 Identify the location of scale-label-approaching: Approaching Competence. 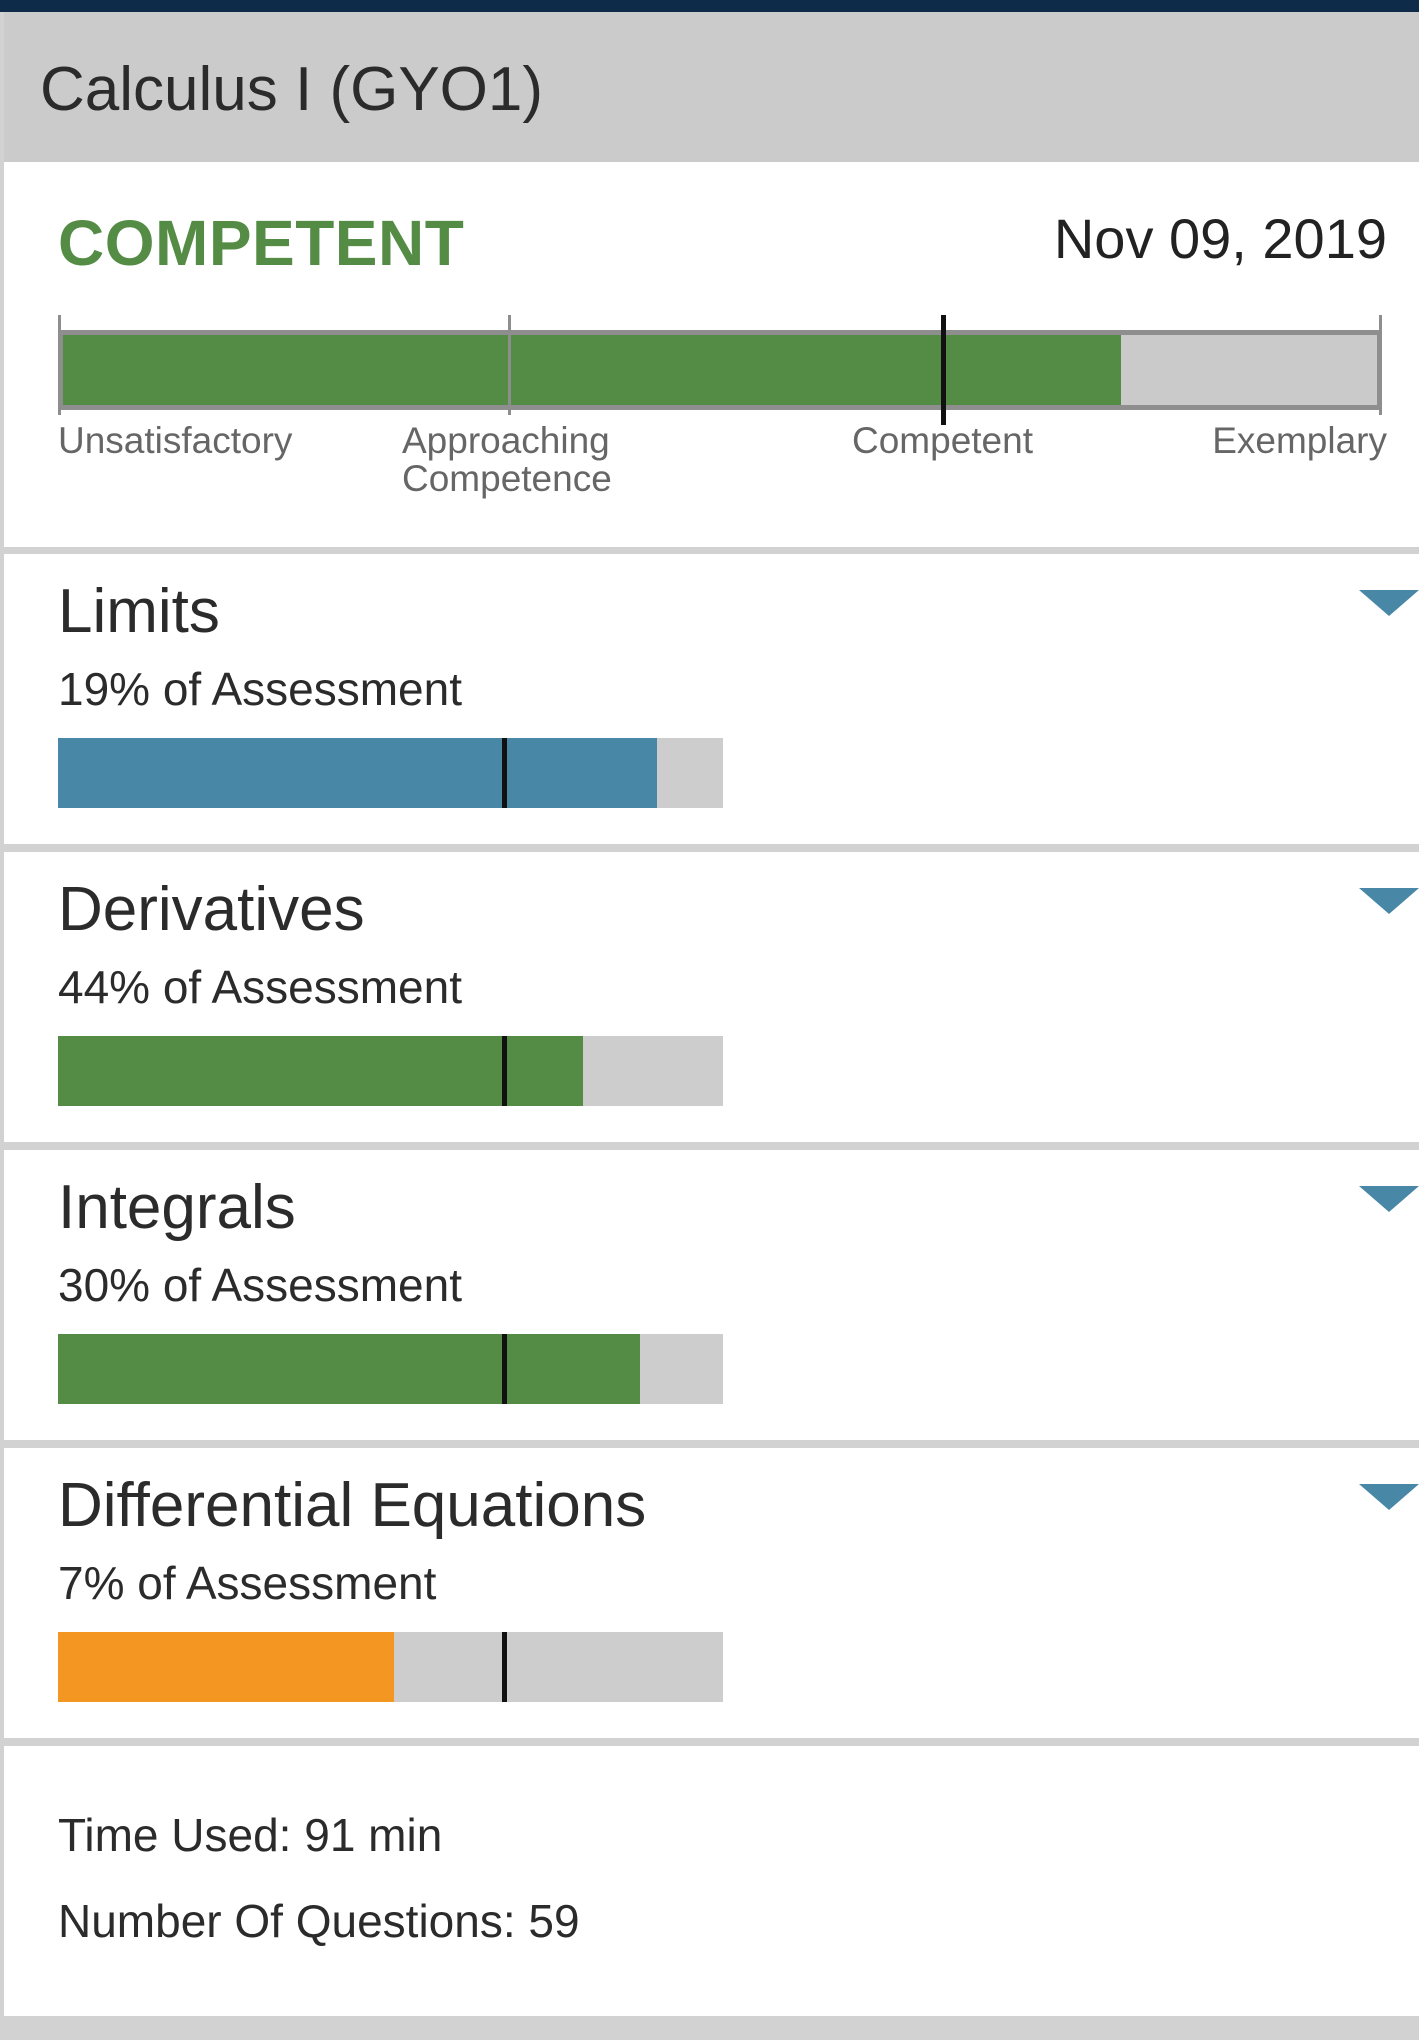
(507, 459).